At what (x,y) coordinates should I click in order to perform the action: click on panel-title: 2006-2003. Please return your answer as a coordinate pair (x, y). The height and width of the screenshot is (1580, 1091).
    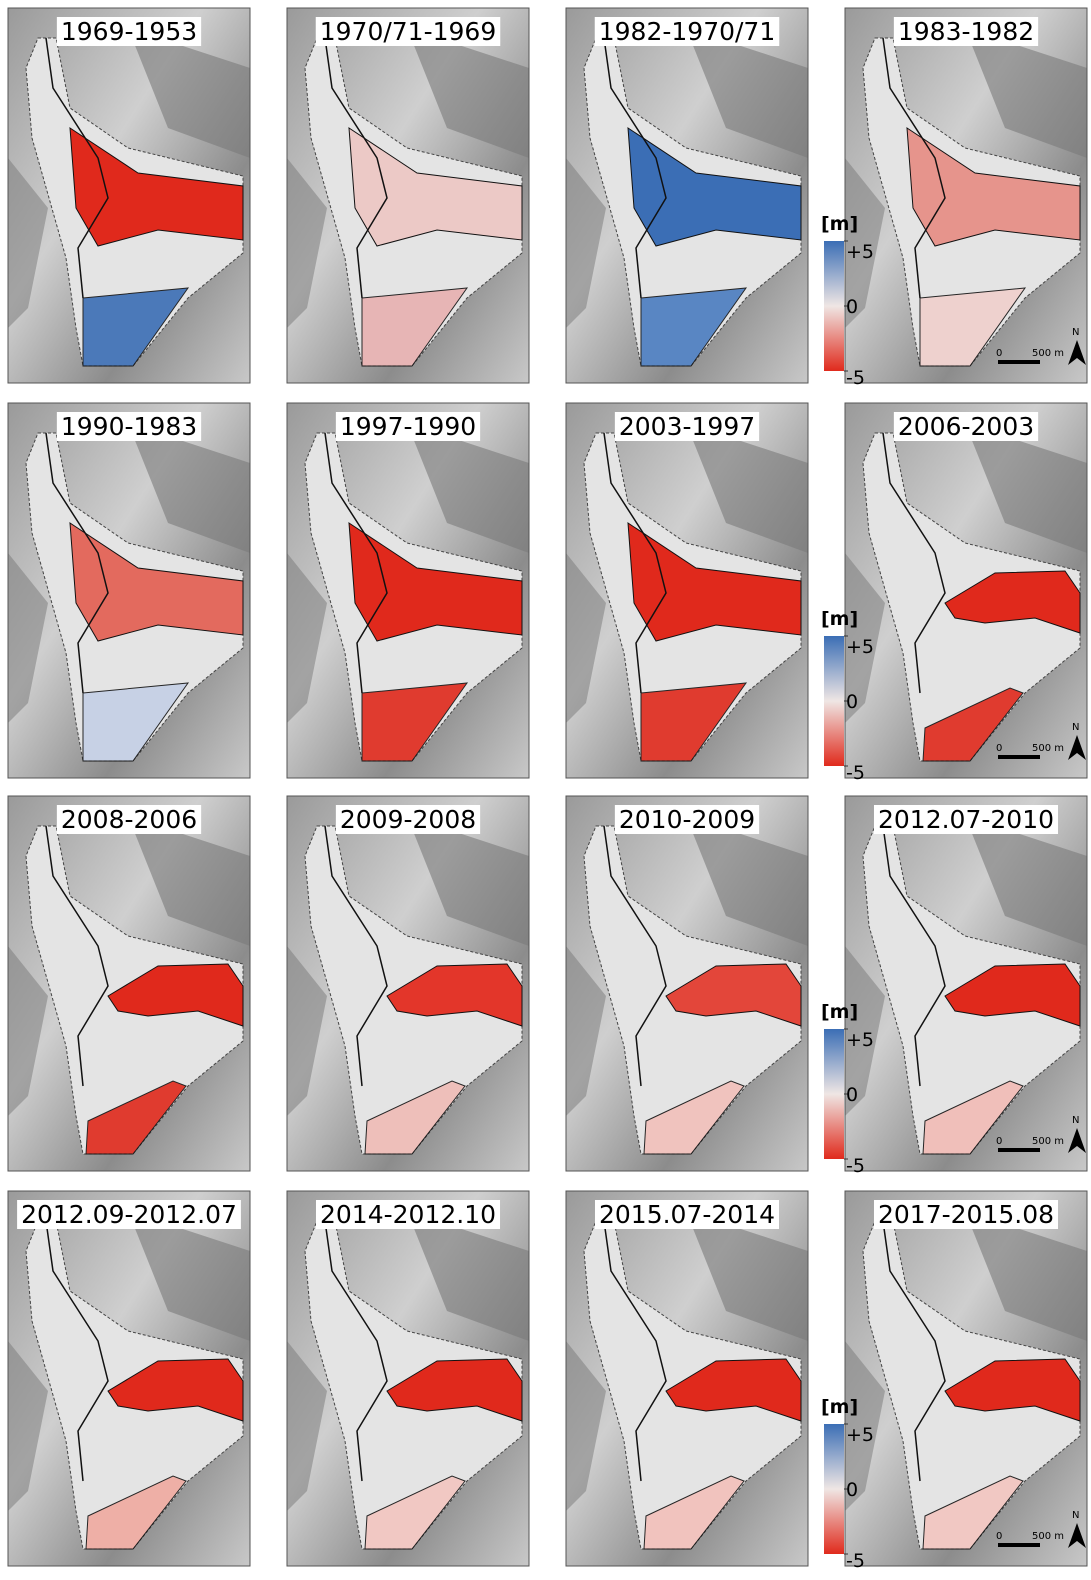
    Looking at the image, I should click on (966, 426).